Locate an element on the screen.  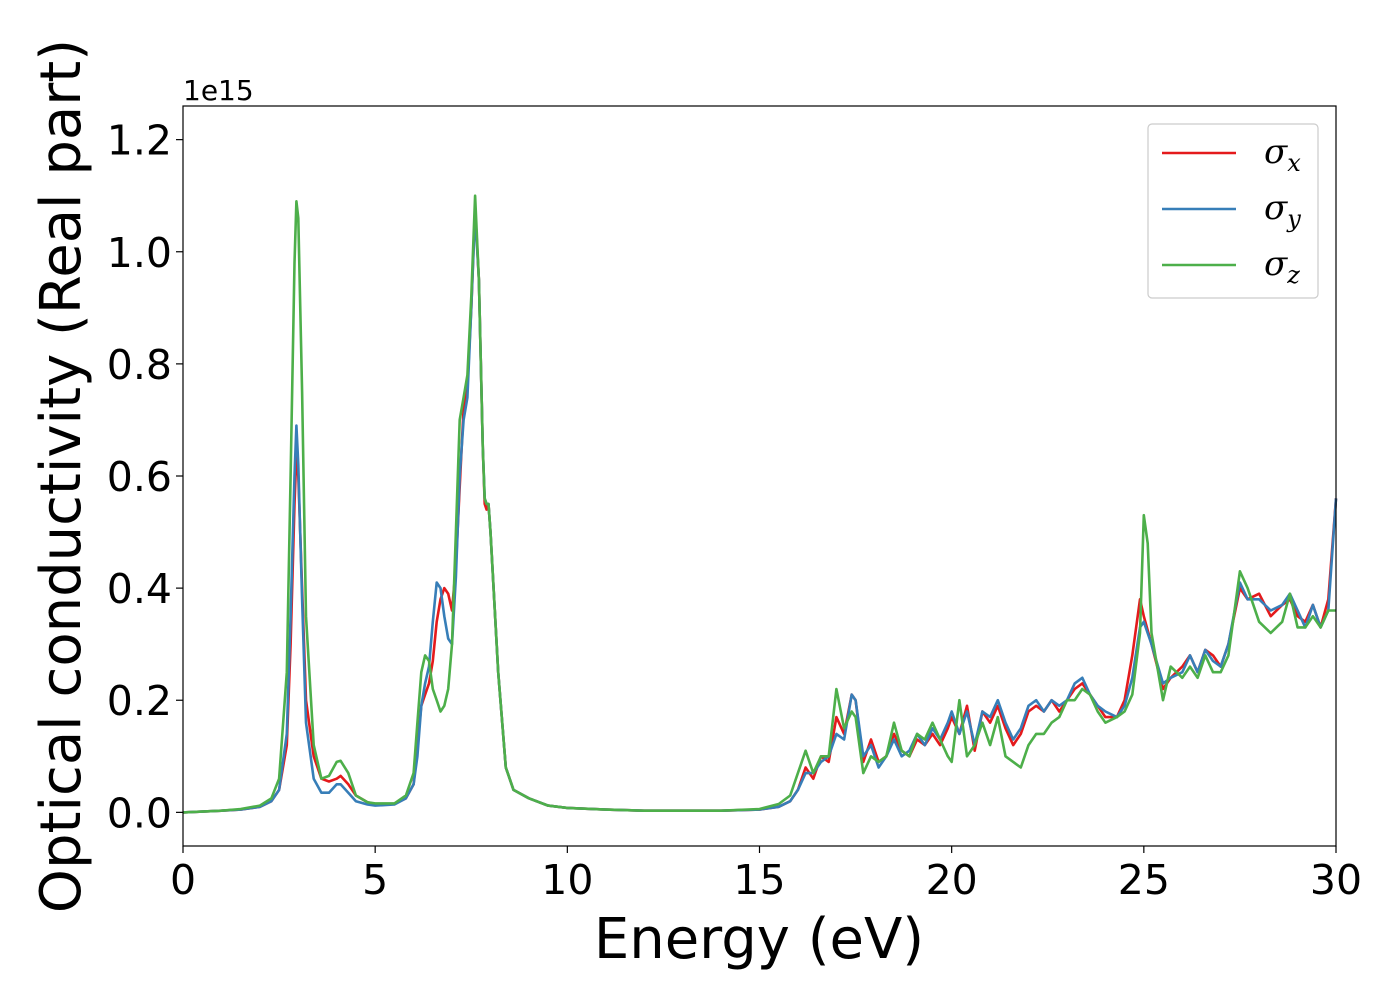
legend-entry-z: σz is located at coordinates (1282, 266).